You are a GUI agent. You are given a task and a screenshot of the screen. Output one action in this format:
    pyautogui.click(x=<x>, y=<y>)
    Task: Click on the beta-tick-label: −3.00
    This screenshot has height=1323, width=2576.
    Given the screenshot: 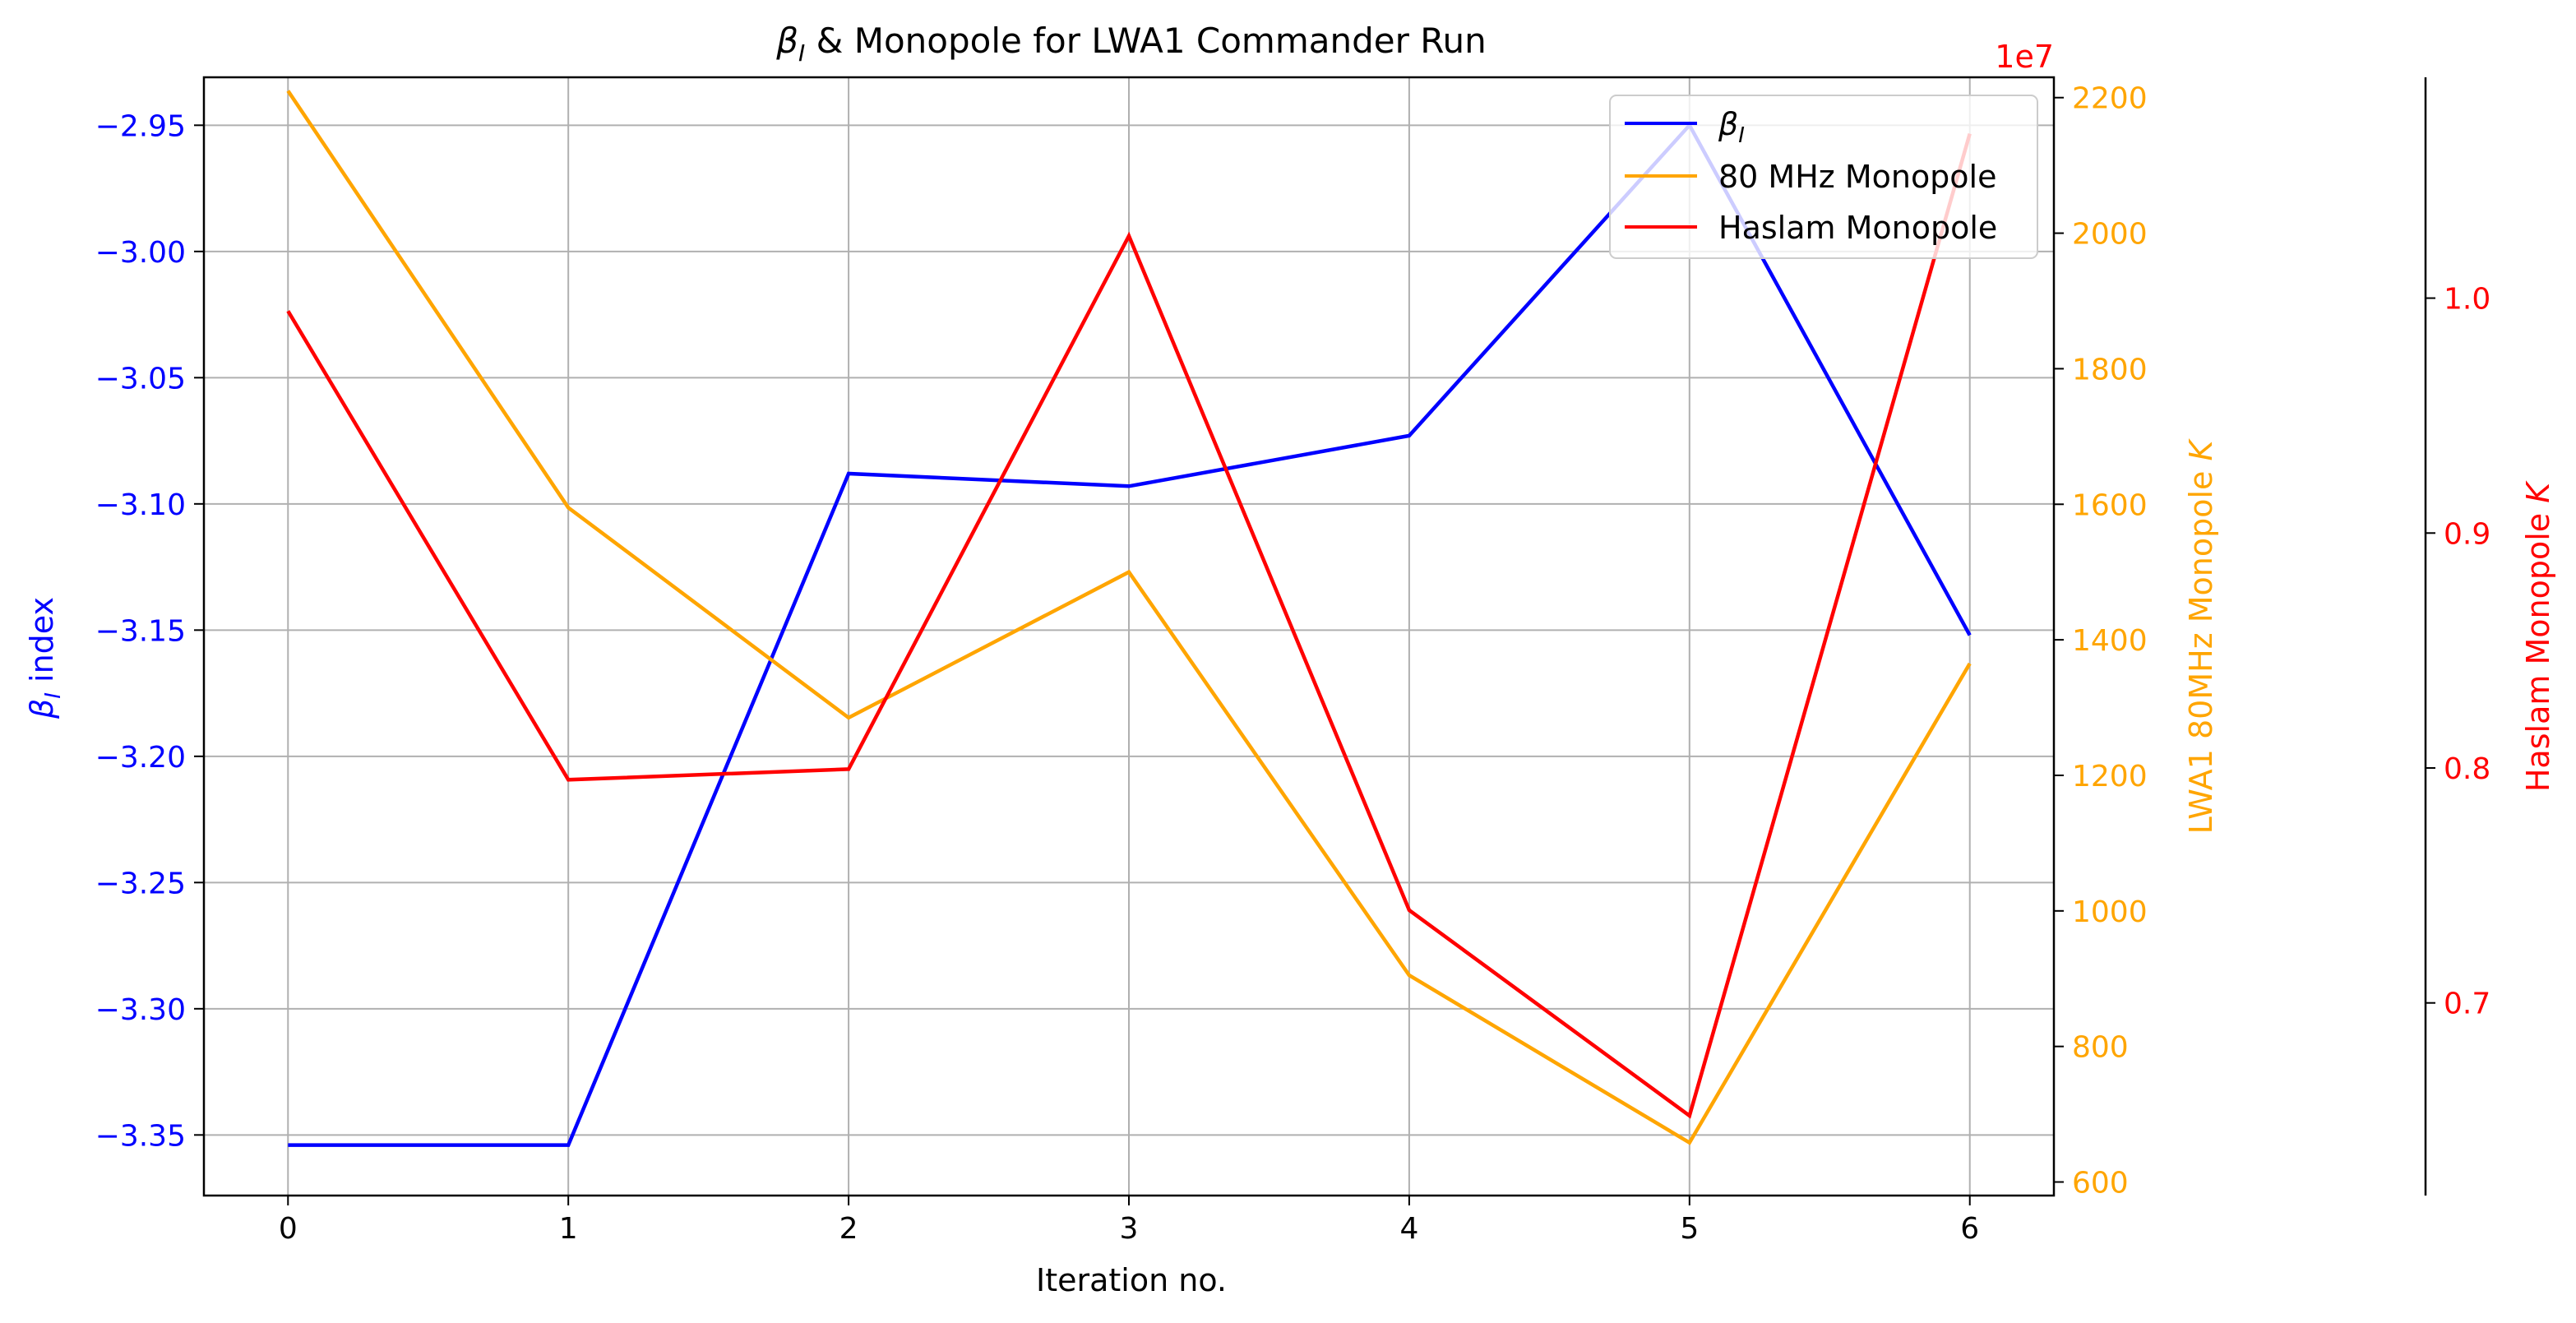 What is the action you would take?
    pyautogui.click(x=140, y=253)
    